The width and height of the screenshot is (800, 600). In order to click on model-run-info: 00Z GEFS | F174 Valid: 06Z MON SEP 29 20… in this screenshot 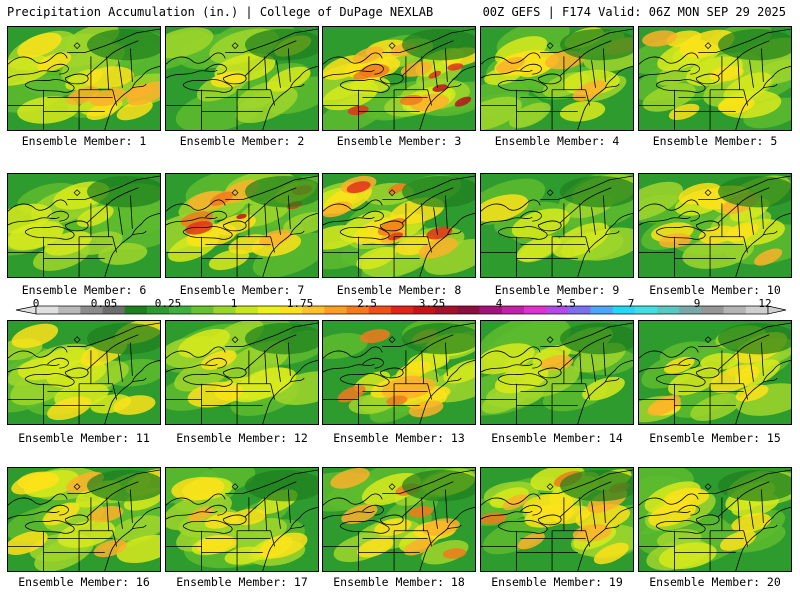, I will do `click(634, 12)`.